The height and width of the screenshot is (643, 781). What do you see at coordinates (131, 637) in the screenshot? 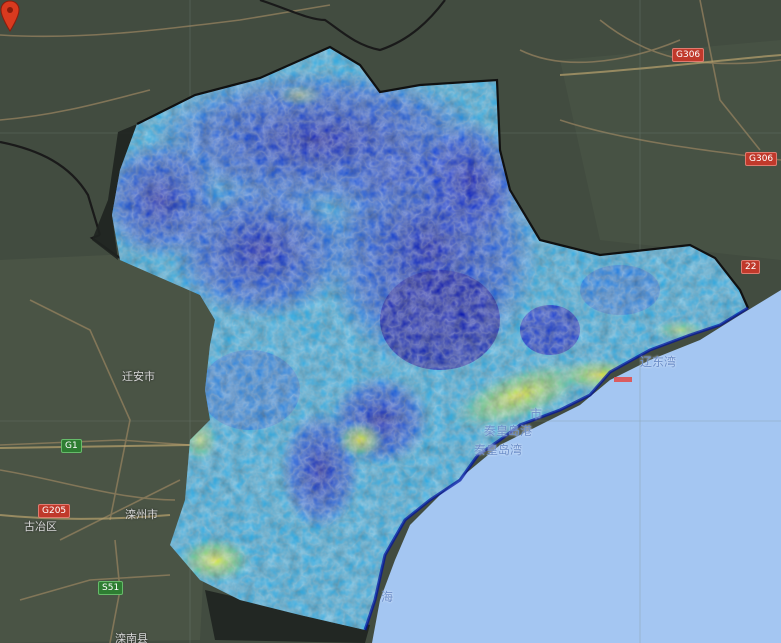
I see `label-luannan: 滦南县` at bounding box center [131, 637].